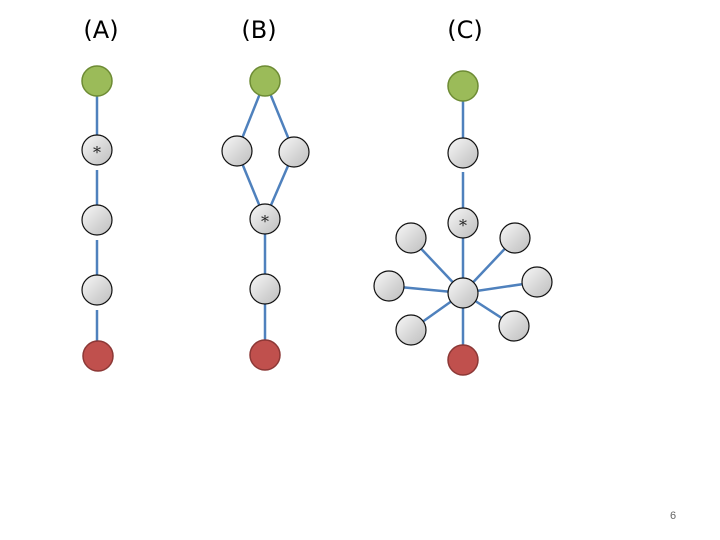 The image size is (720, 540). I want to click on graph-b: *, so click(265, 218).